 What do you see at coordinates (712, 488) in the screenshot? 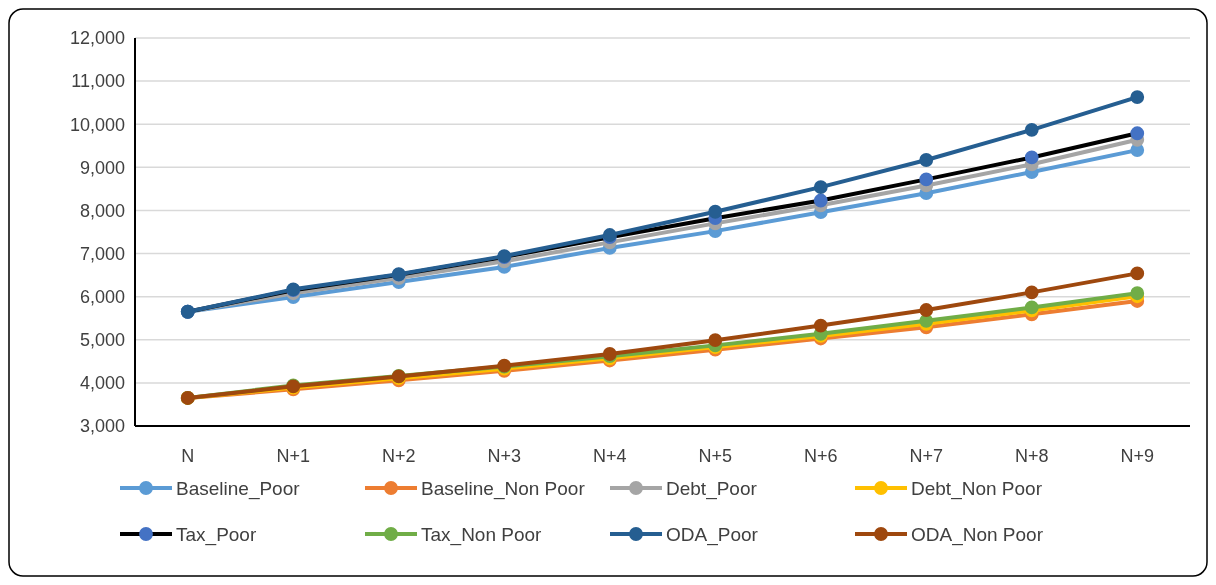
I see `legend-label: Debt_Poor` at bounding box center [712, 488].